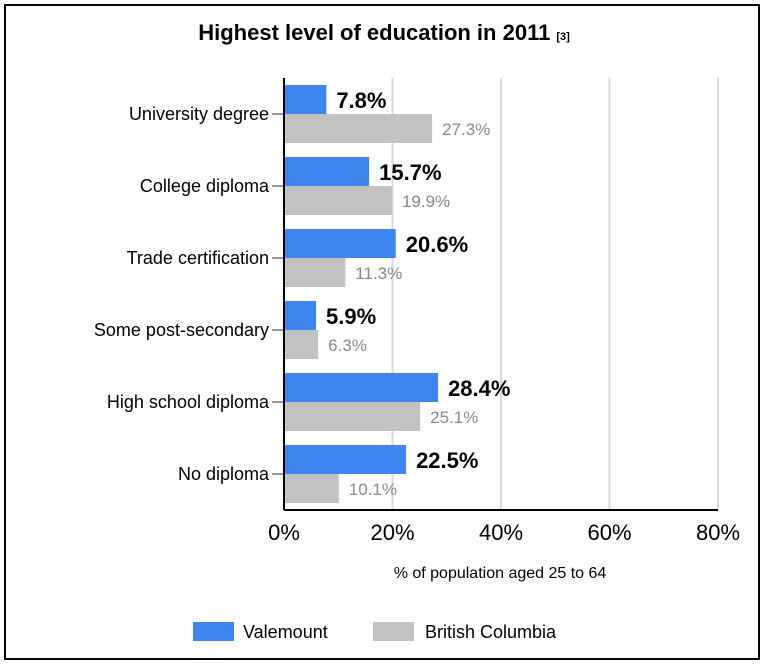  What do you see at coordinates (351, 316) in the screenshot?
I see `data-label-valemount: 5.9%` at bounding box center [351, 316].